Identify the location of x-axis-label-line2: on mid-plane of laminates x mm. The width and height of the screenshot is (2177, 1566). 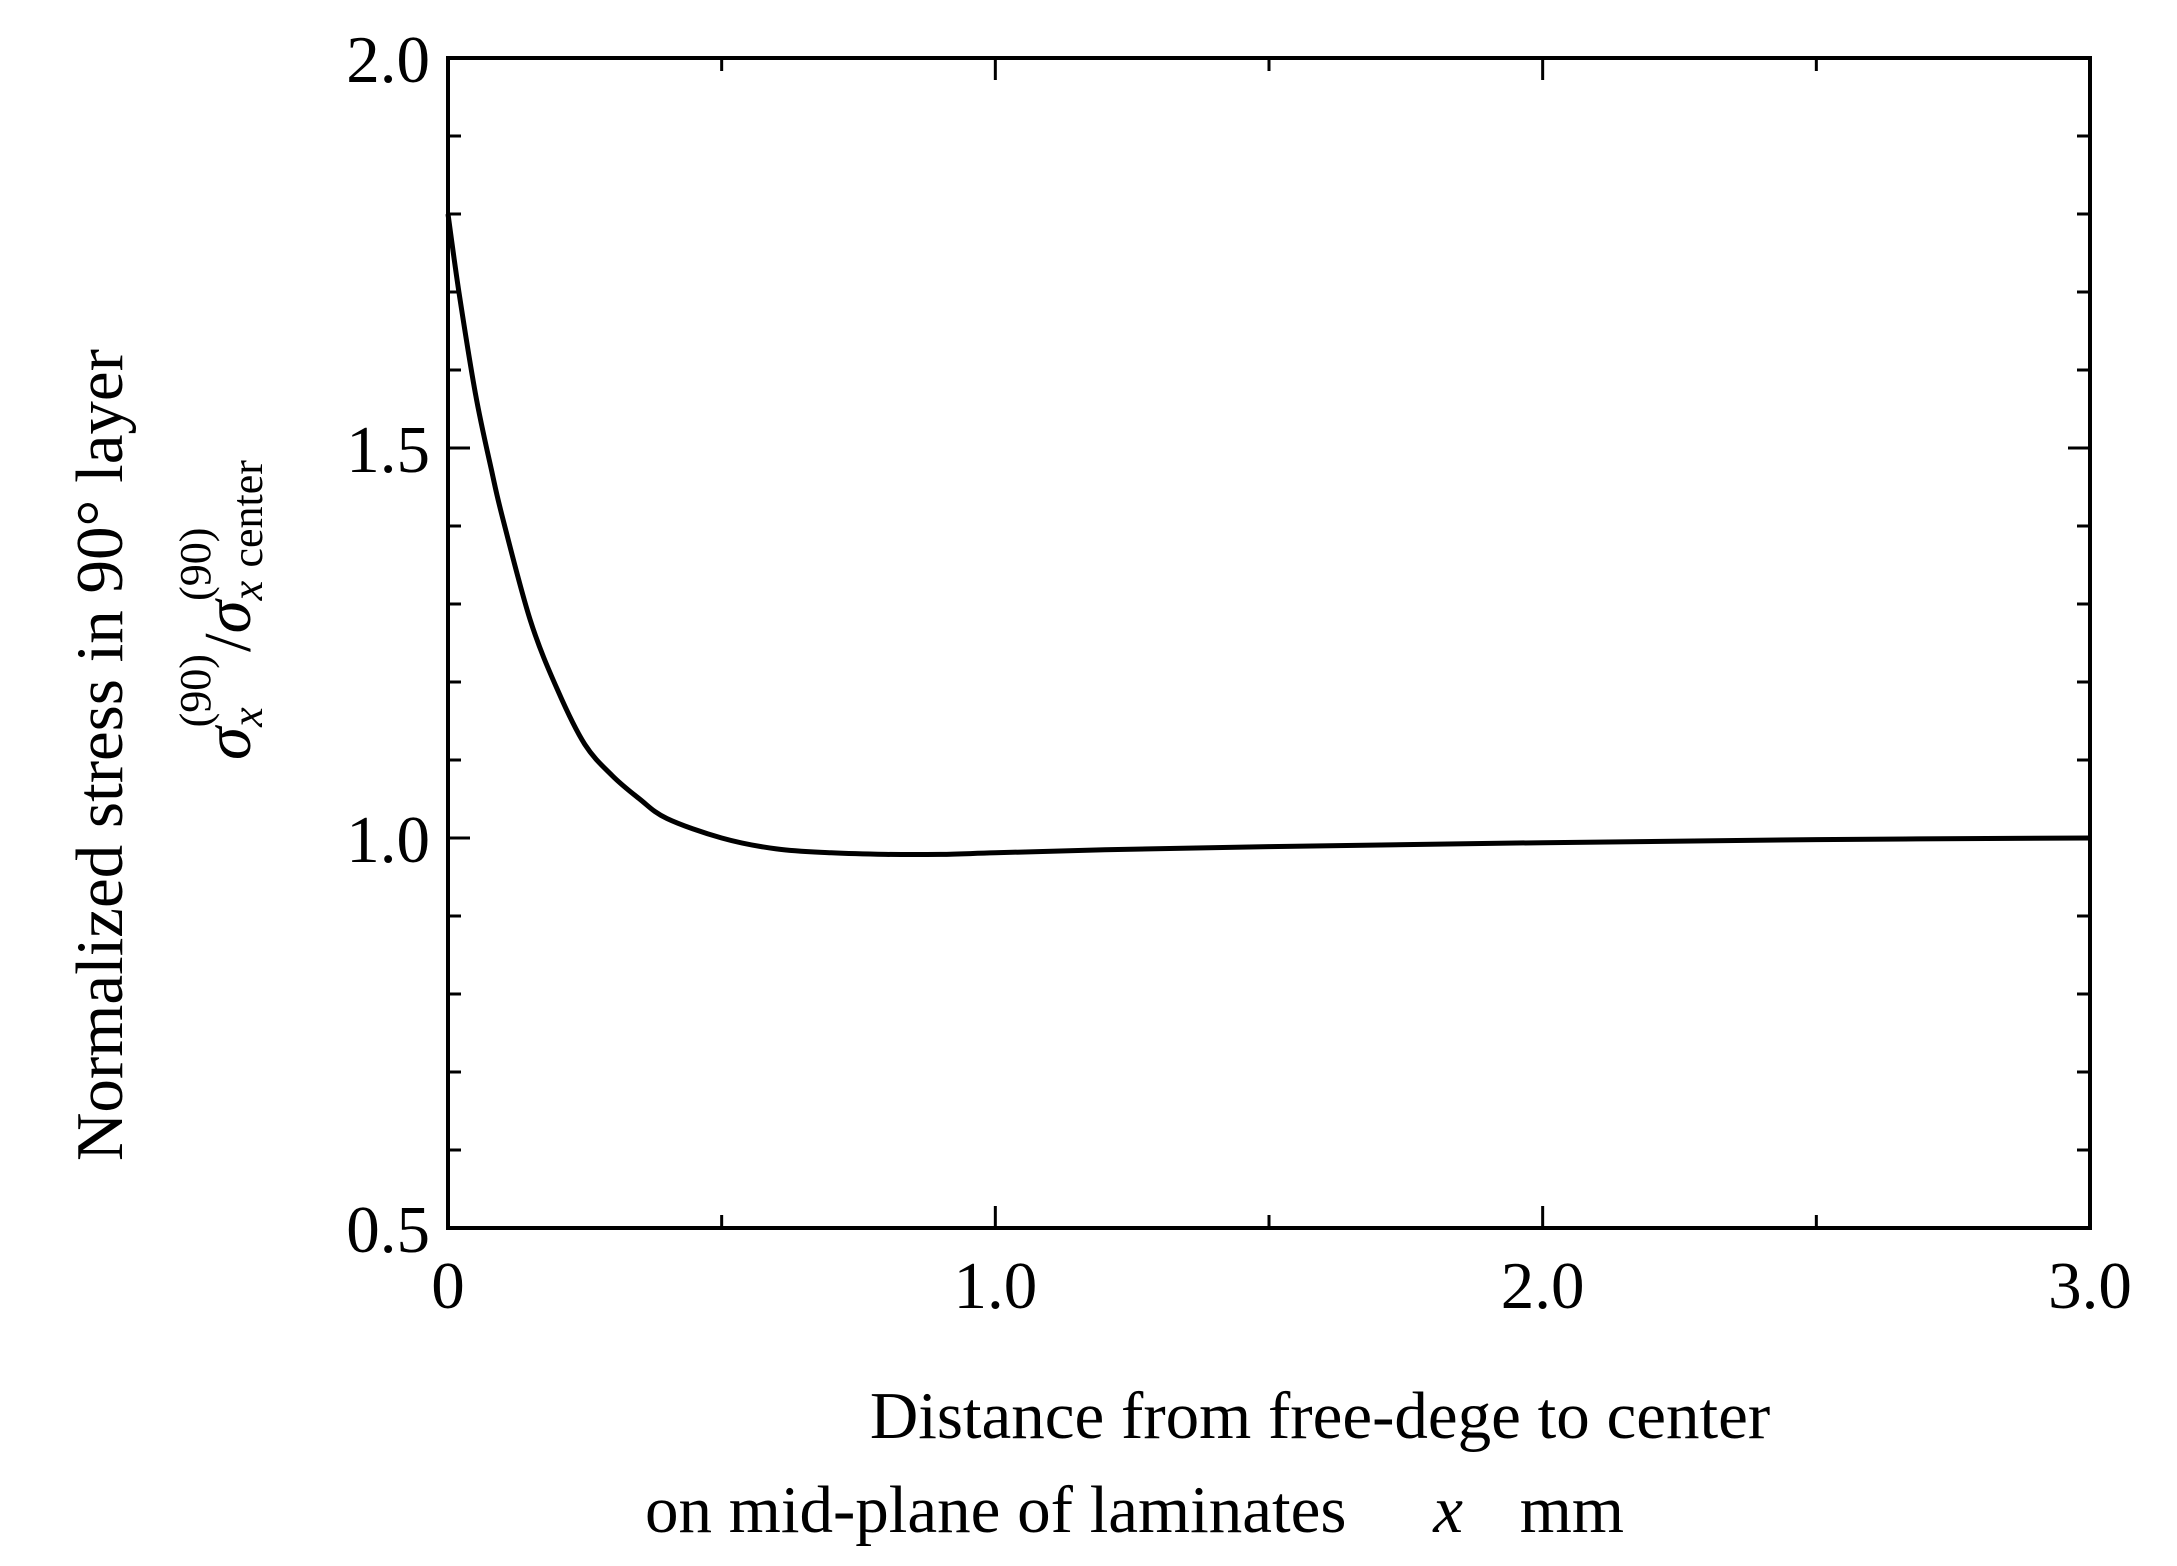
(1134, 1510).